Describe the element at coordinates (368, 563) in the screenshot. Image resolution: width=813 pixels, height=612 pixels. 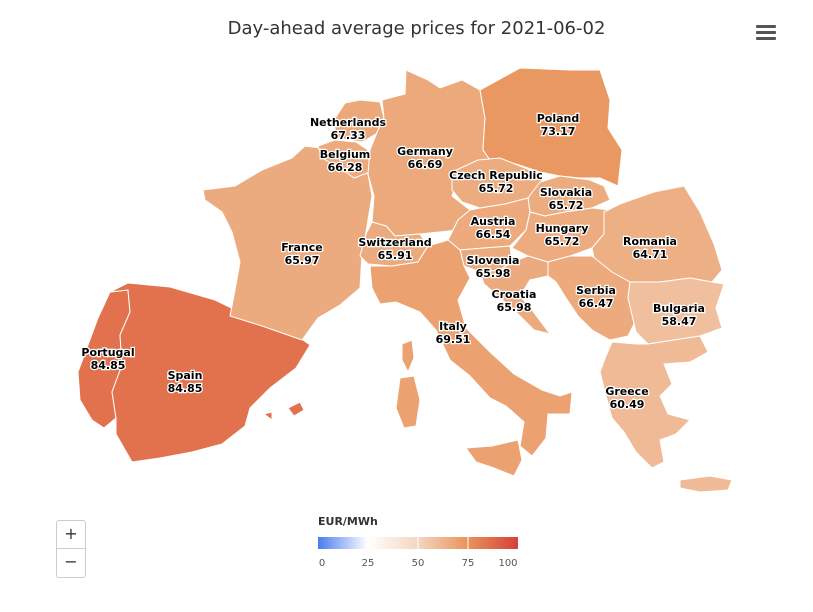
I see `legend-tick: 25` at that location.